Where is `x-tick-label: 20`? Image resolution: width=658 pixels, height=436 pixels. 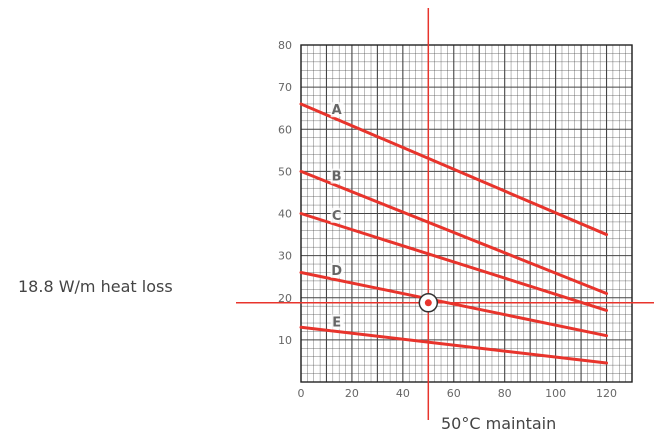
x-tick-label: 20 is located at coordinates (352, 393).